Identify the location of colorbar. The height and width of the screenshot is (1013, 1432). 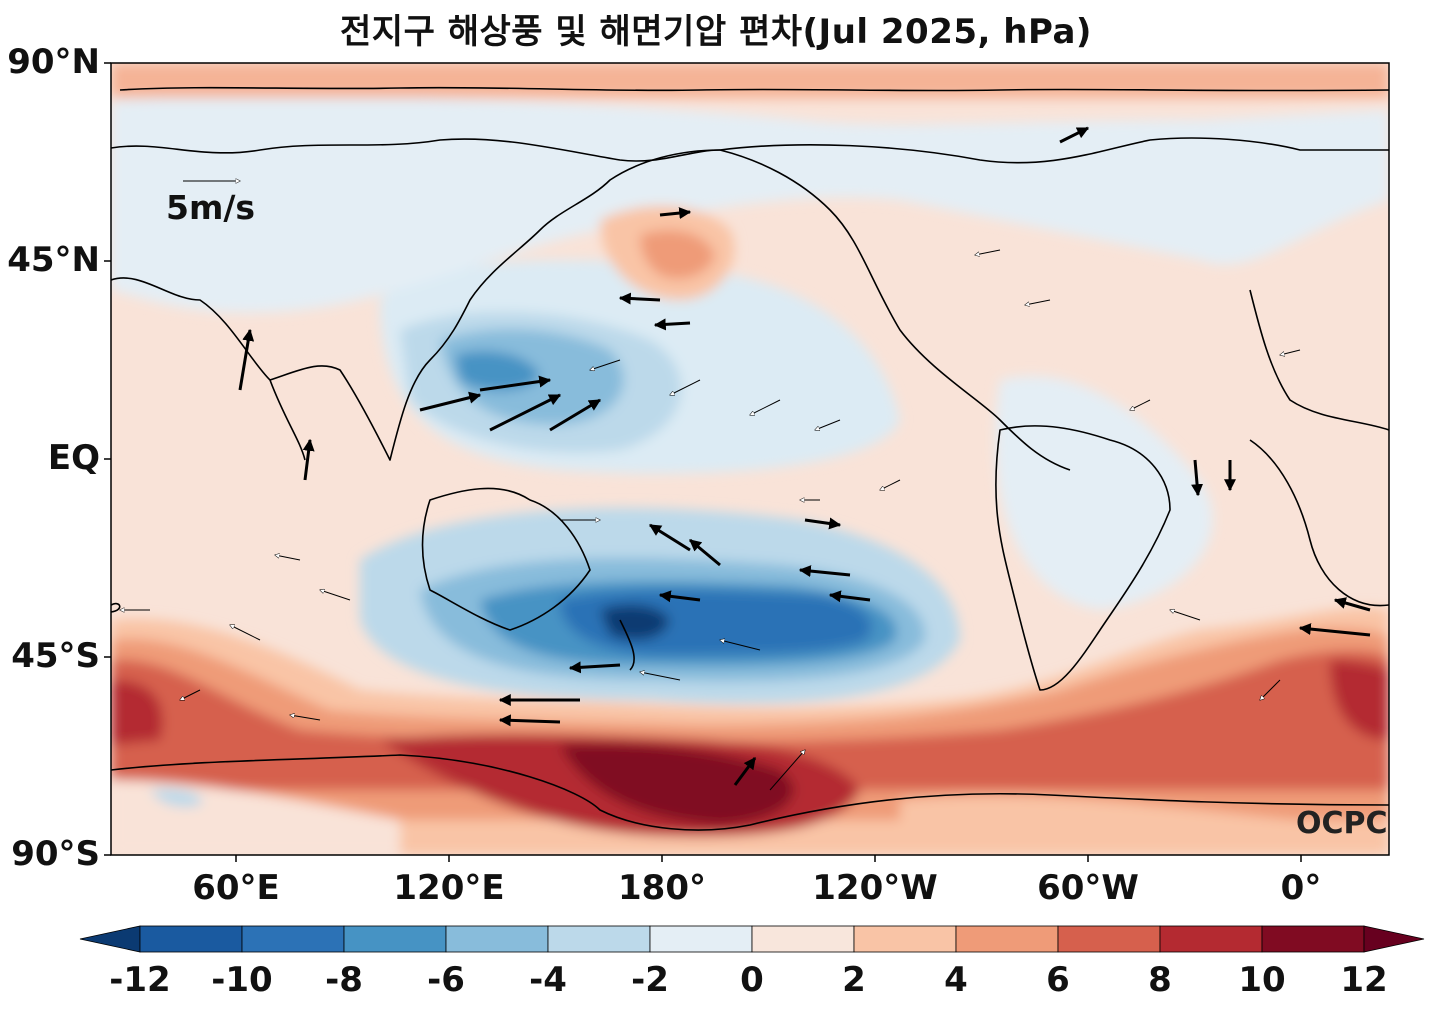
(752, 939).